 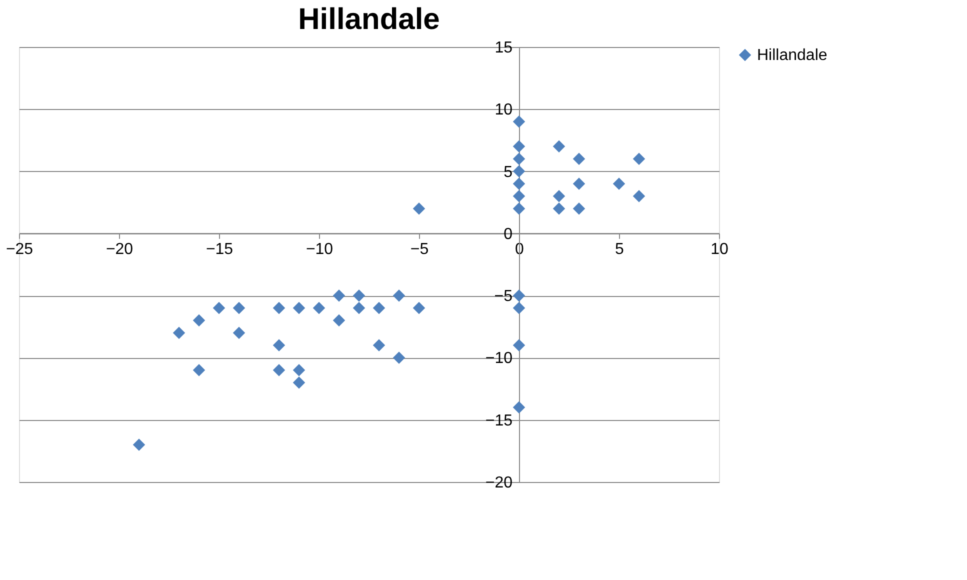 What do you see at coordinates (220, 249) in the screenshot?
I see `x-tick-label: −15` at bounding box center [220, 249].